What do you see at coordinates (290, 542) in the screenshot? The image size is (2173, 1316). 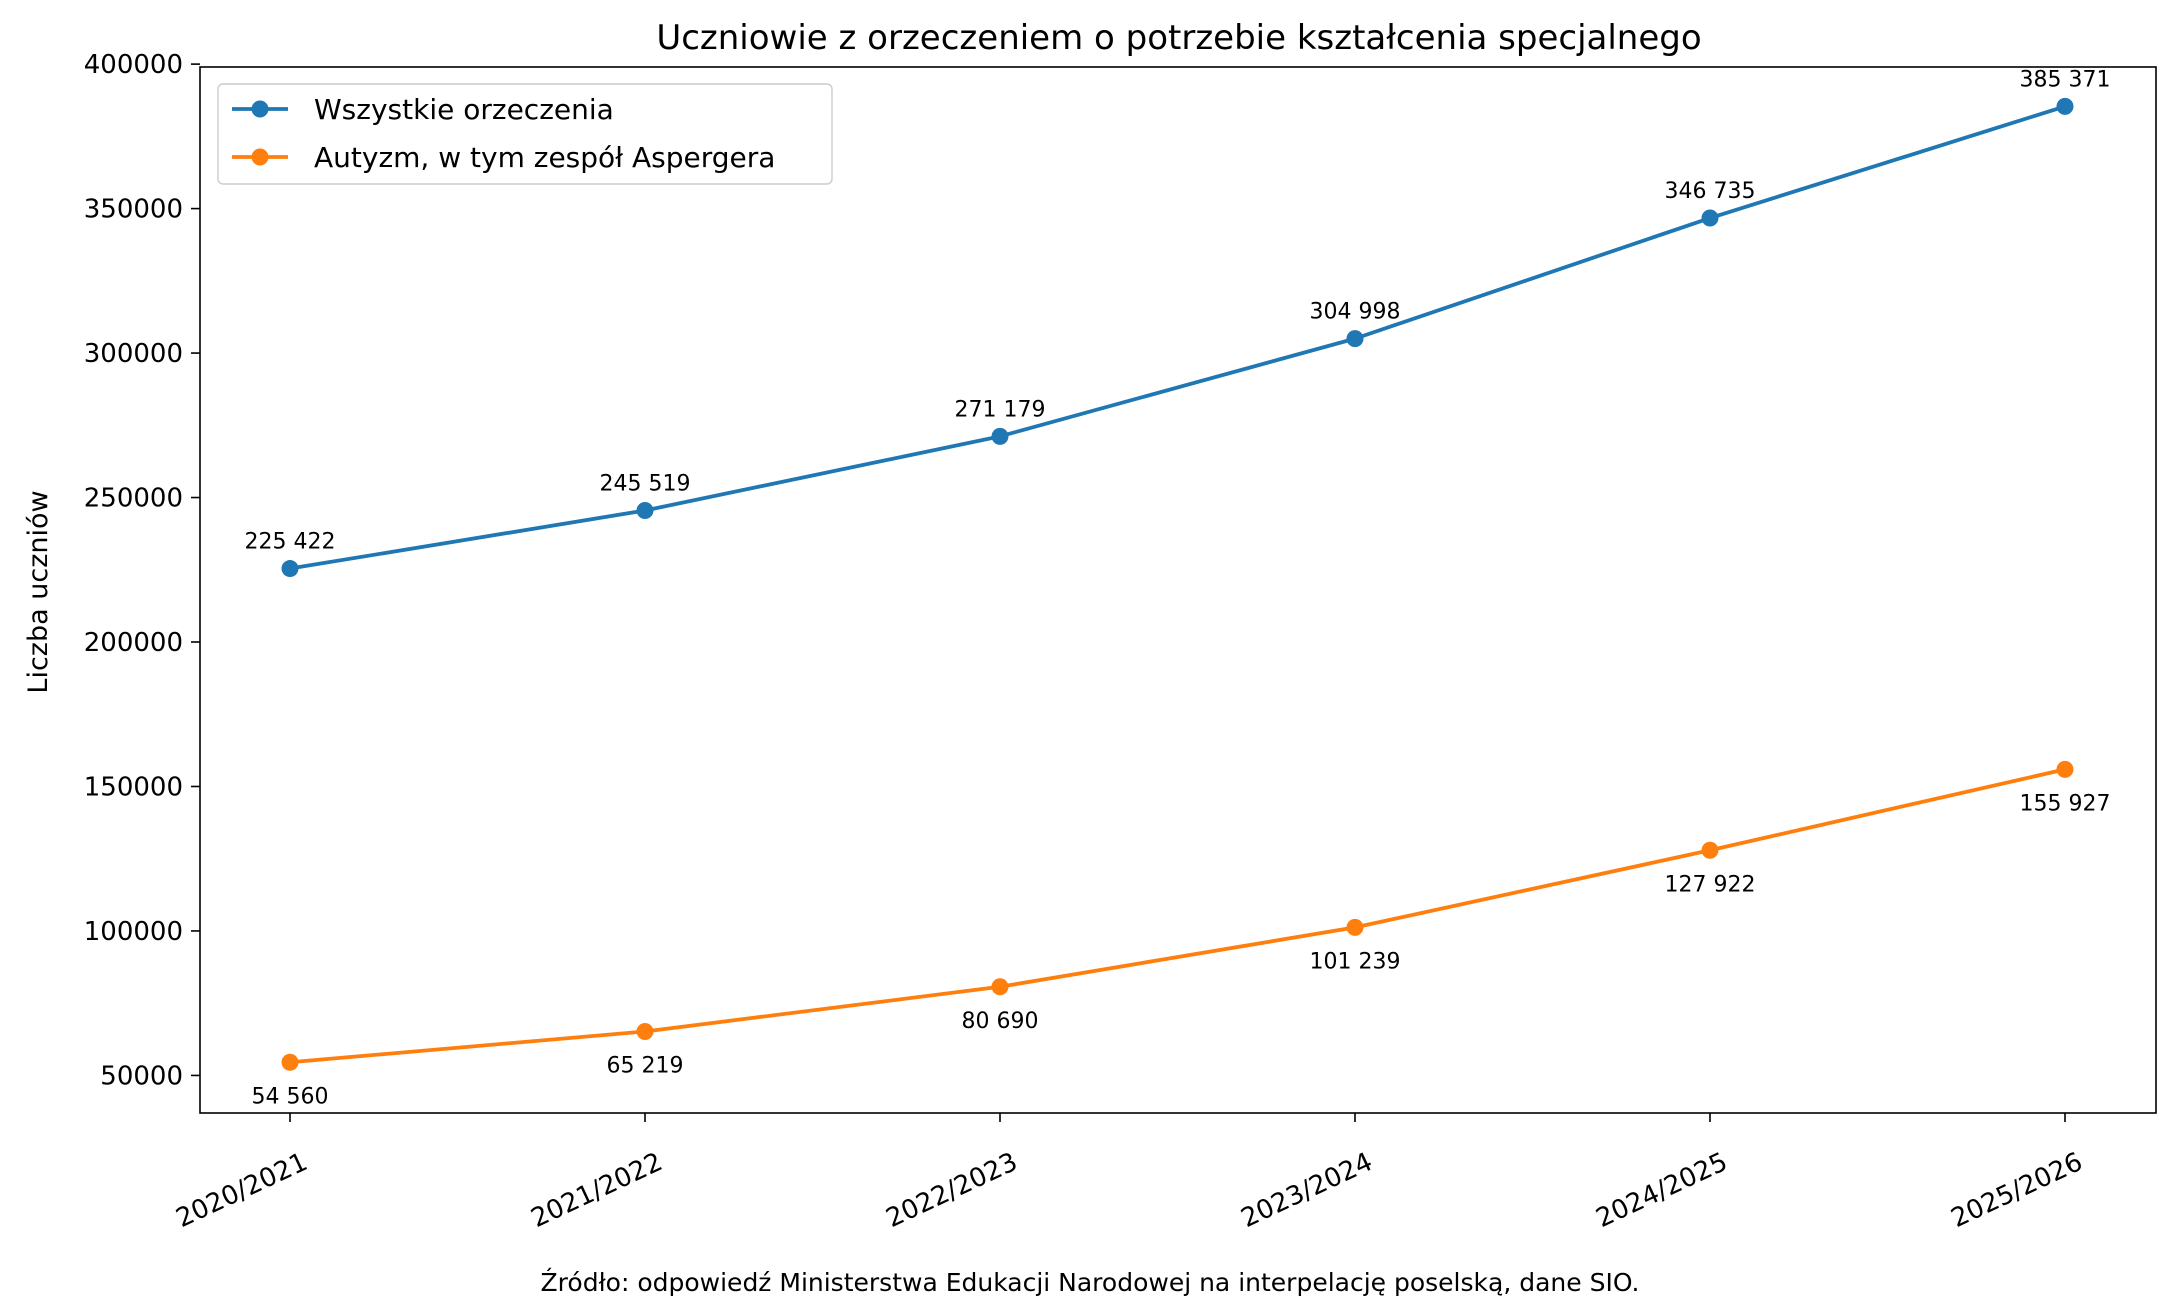 I see `data-label: 225 422` at bounding box center [290, 542].